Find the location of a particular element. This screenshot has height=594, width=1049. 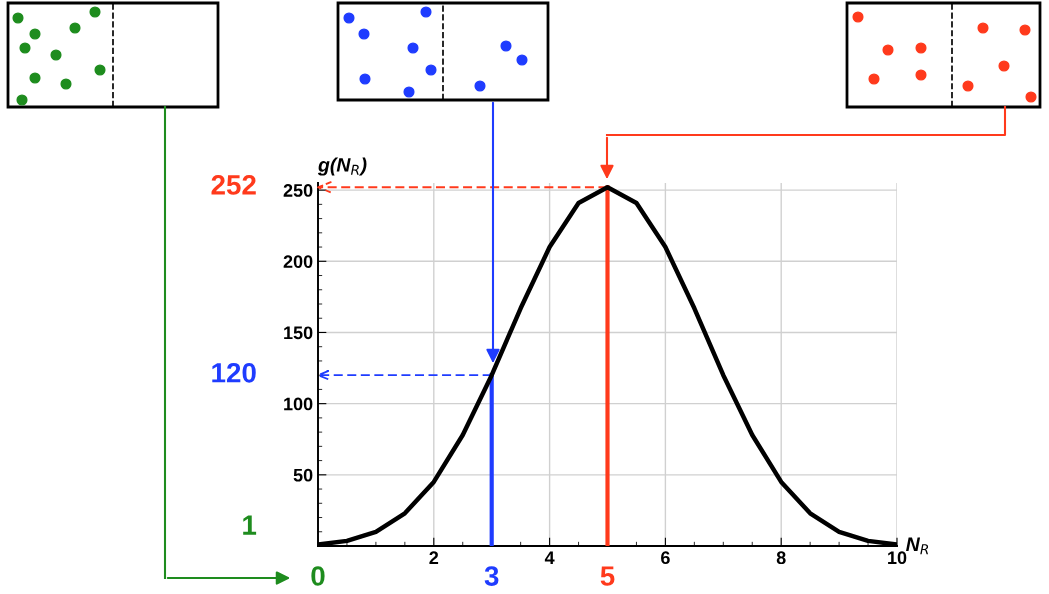

ref-line-label: 252 is located at coordinates (233, 185).